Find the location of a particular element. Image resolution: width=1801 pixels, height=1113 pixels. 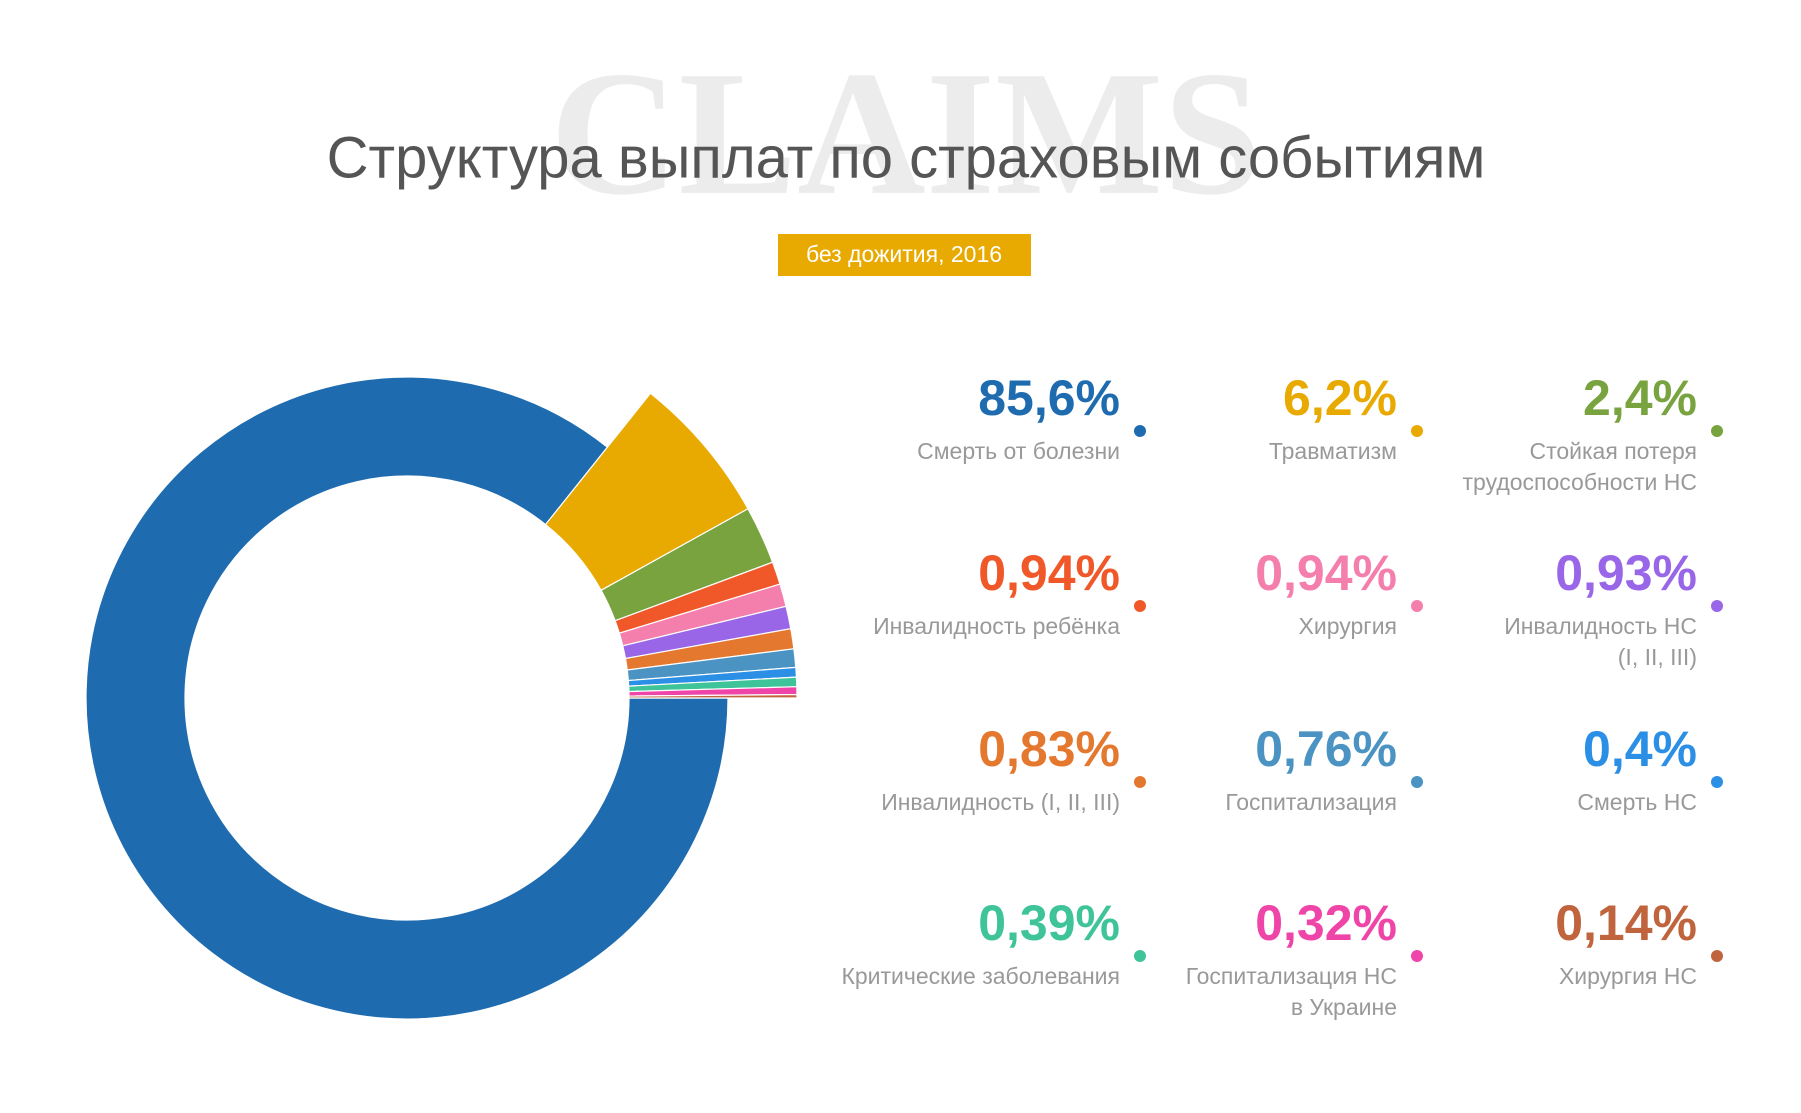

legend-label: (I, II, III) is located at coordinates (1657, 657).